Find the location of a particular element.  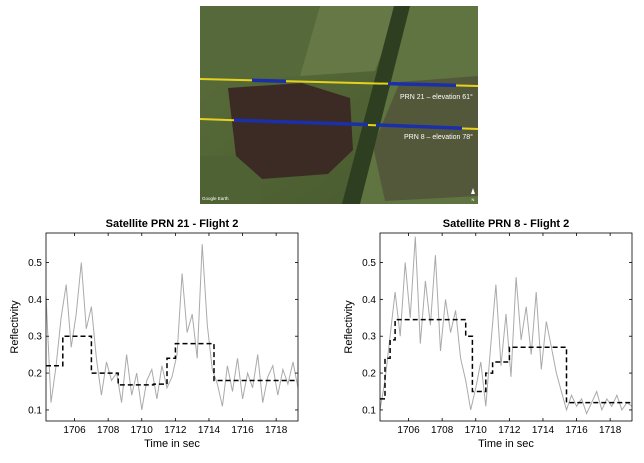

tree-strip is located at coordinates (376, 105).